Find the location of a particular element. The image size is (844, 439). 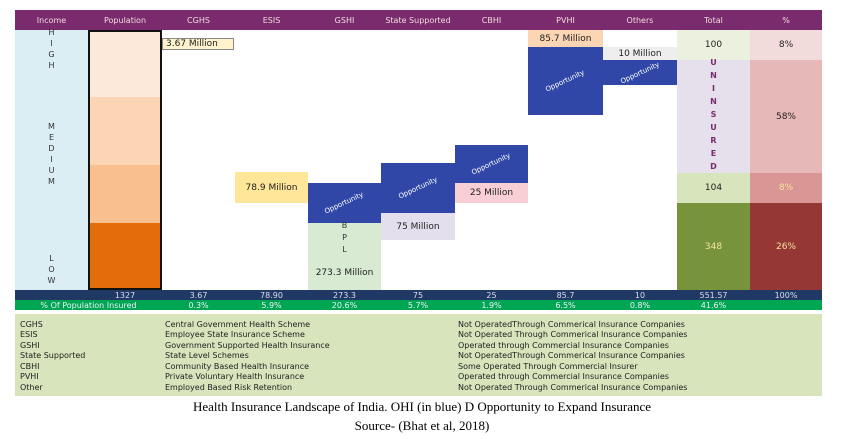

cell-text: 100 is located at coordinates (713, 45).